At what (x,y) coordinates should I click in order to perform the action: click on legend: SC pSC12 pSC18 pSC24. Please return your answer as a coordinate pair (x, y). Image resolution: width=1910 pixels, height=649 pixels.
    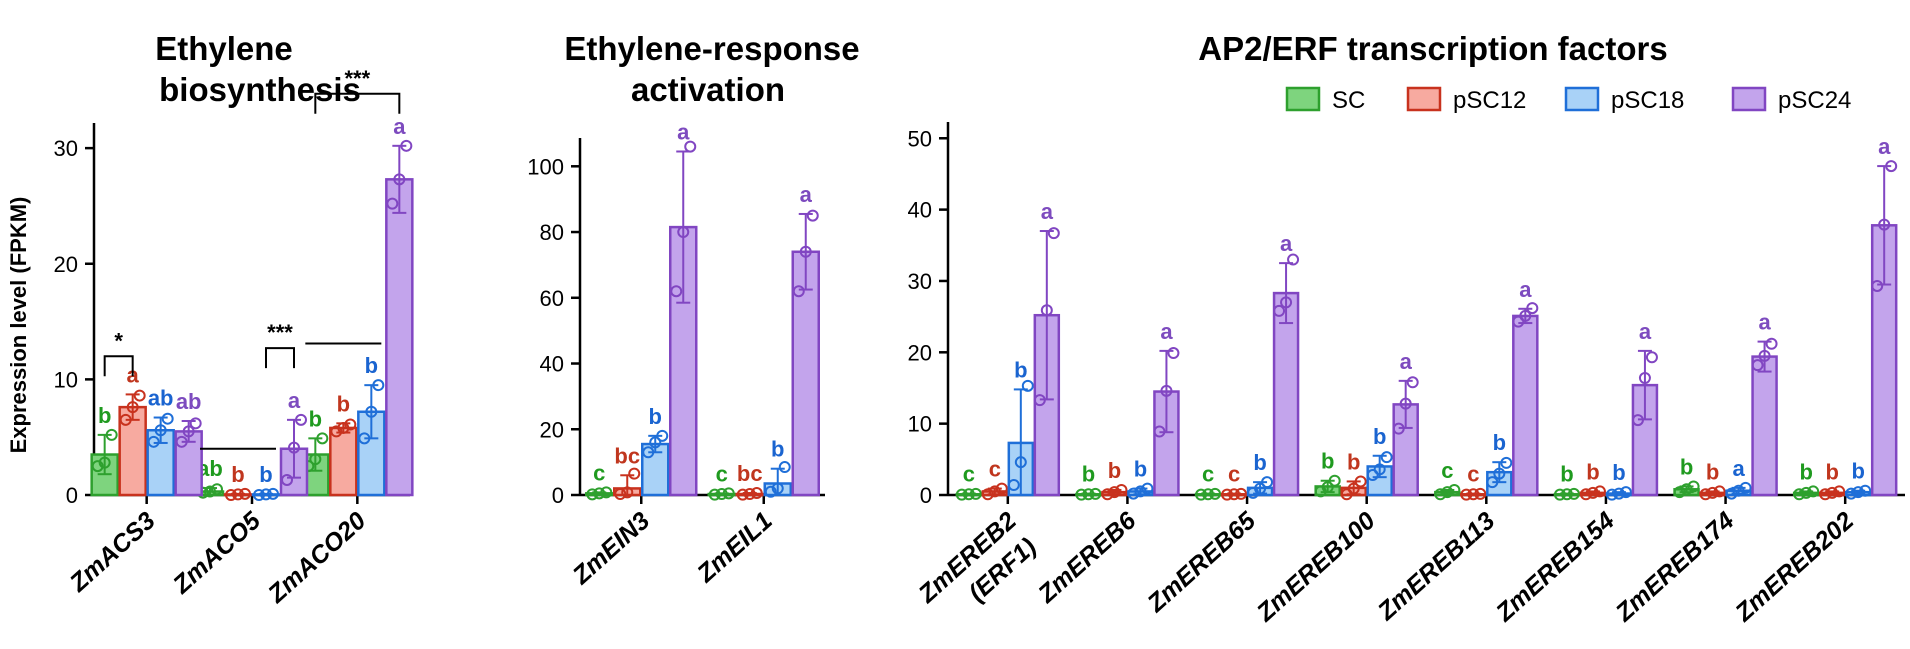
    Looking at the image, I should click on (1568, 100).